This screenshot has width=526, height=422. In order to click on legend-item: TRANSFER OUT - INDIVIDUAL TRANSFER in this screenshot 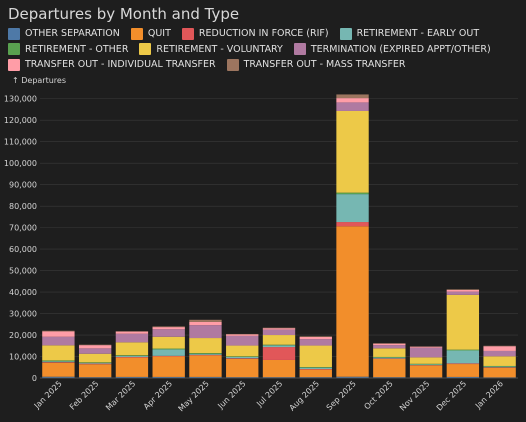, I will do `click(112, 65)`.